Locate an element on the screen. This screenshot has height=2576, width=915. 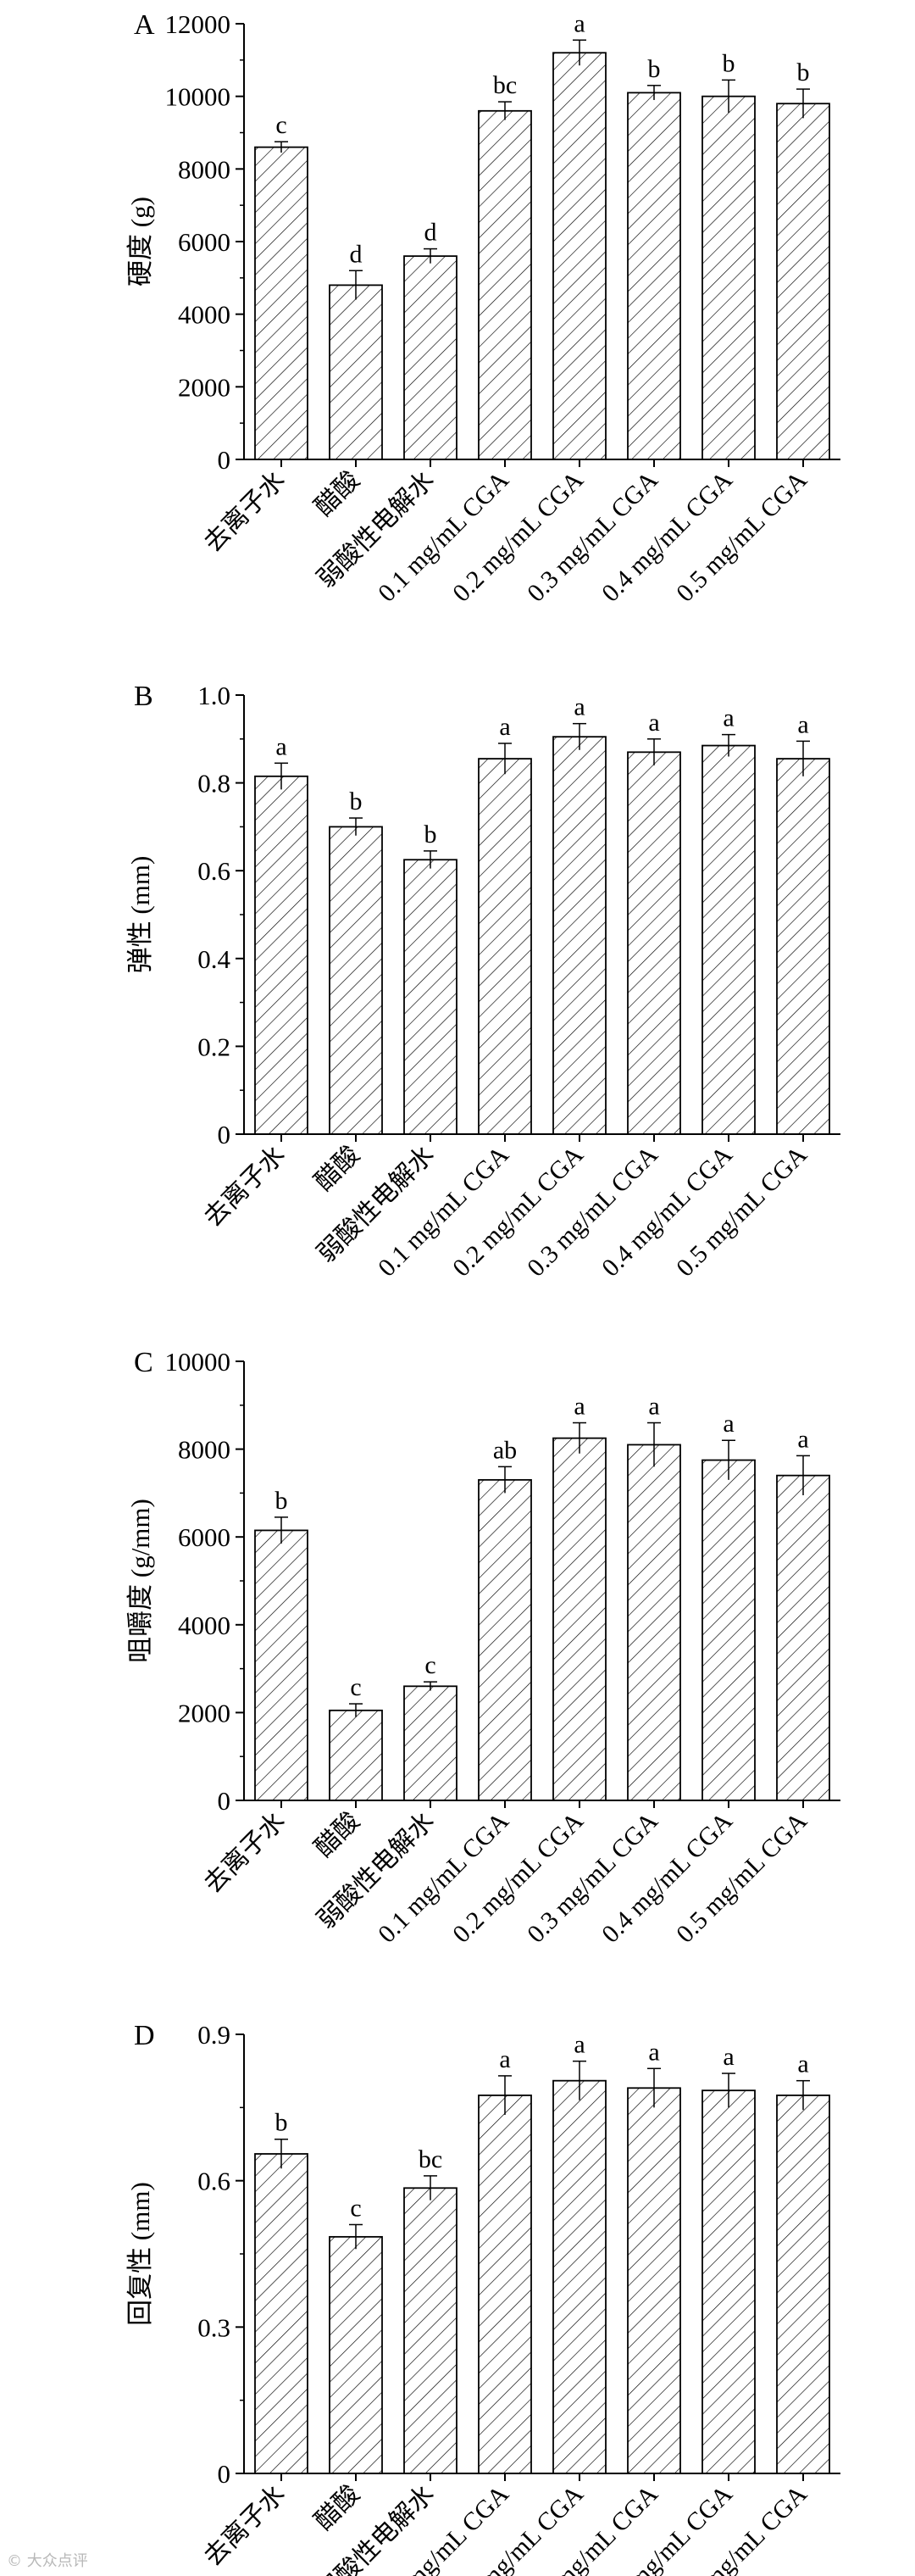
panel-label: A is located at coordinates (144, 25).